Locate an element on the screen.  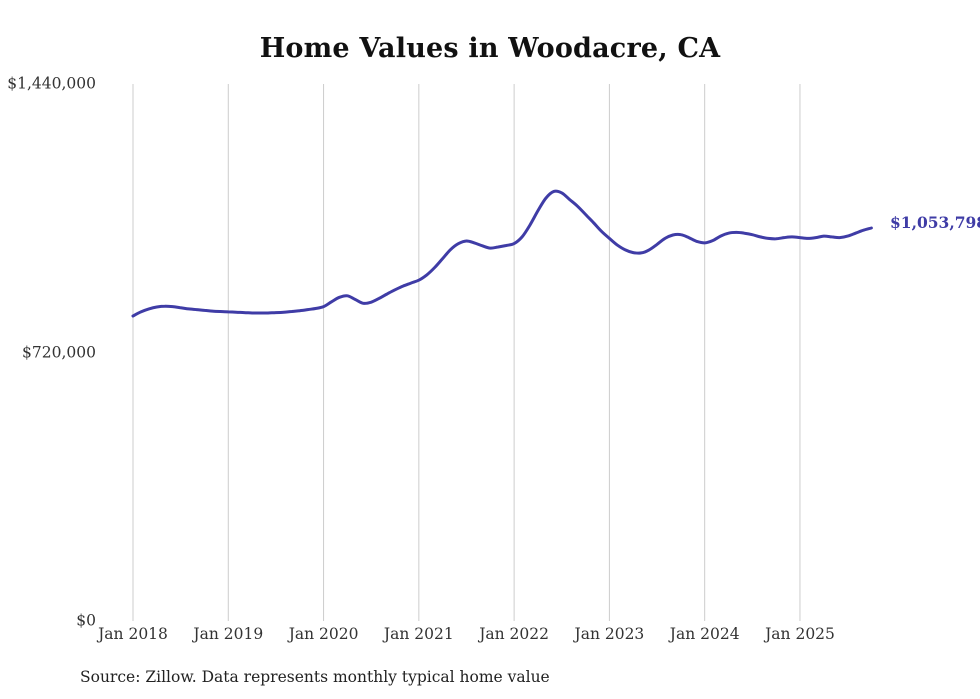
x-axis-tick-label: Jan 2025 is located at coordinates (800, 634).